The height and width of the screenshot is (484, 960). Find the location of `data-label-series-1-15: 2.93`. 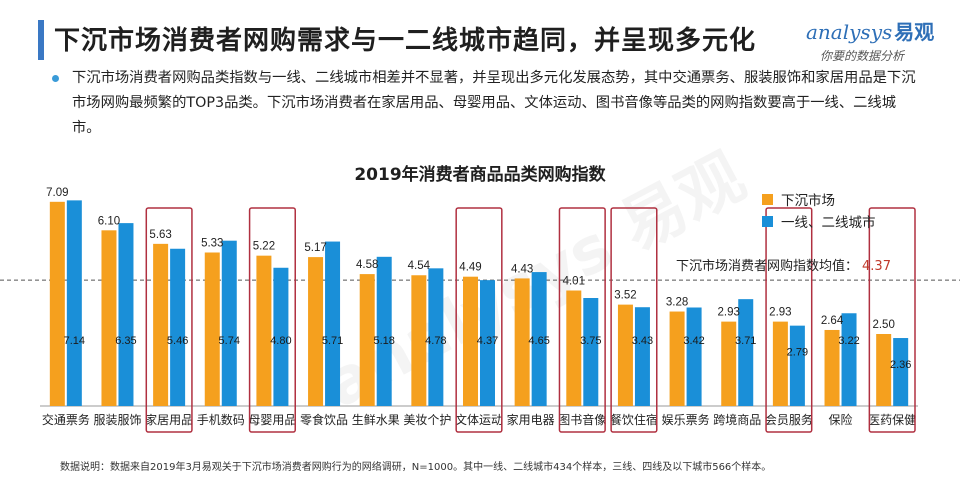

data-label-series-1-15: 2.93 is located at coordinates (780, 313).